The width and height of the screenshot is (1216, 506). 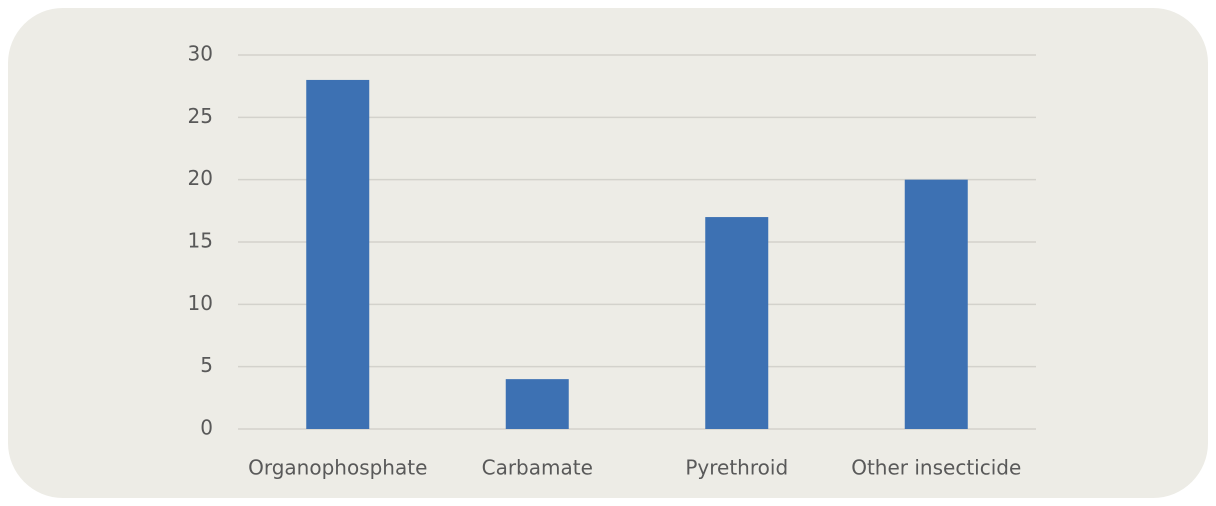 What do you see at coordinates (337, 468) in the screenshot?
I see `x-tick-label: Organophosphate` at bounding box center [337, 468].